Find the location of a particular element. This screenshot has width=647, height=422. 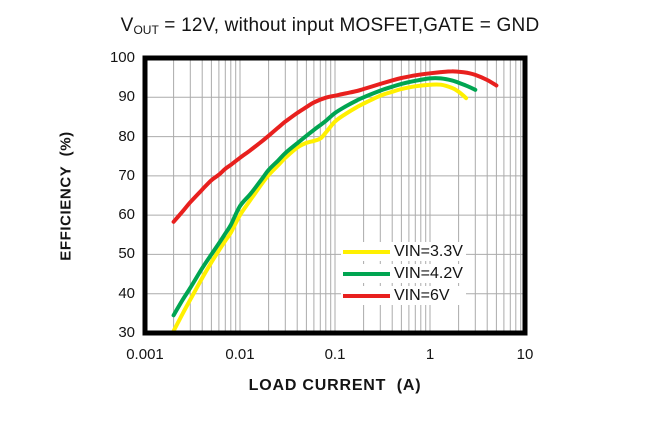

legend-item-vin-6v: VIN=6V is located at coordinates (403, 295).